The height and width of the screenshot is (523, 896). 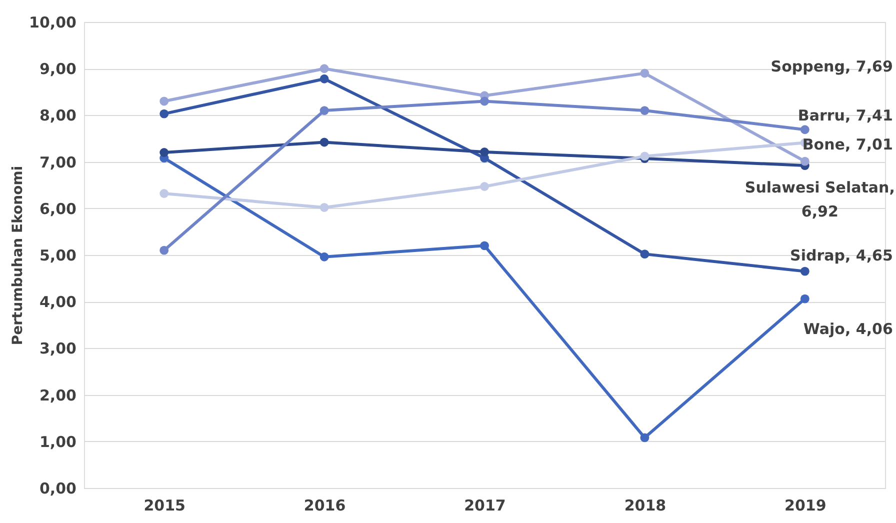 What do you see at coordinates (57, 69) in the screenshot?
I see `y-tick-label: 9,00` at bounding box center [57, 69].